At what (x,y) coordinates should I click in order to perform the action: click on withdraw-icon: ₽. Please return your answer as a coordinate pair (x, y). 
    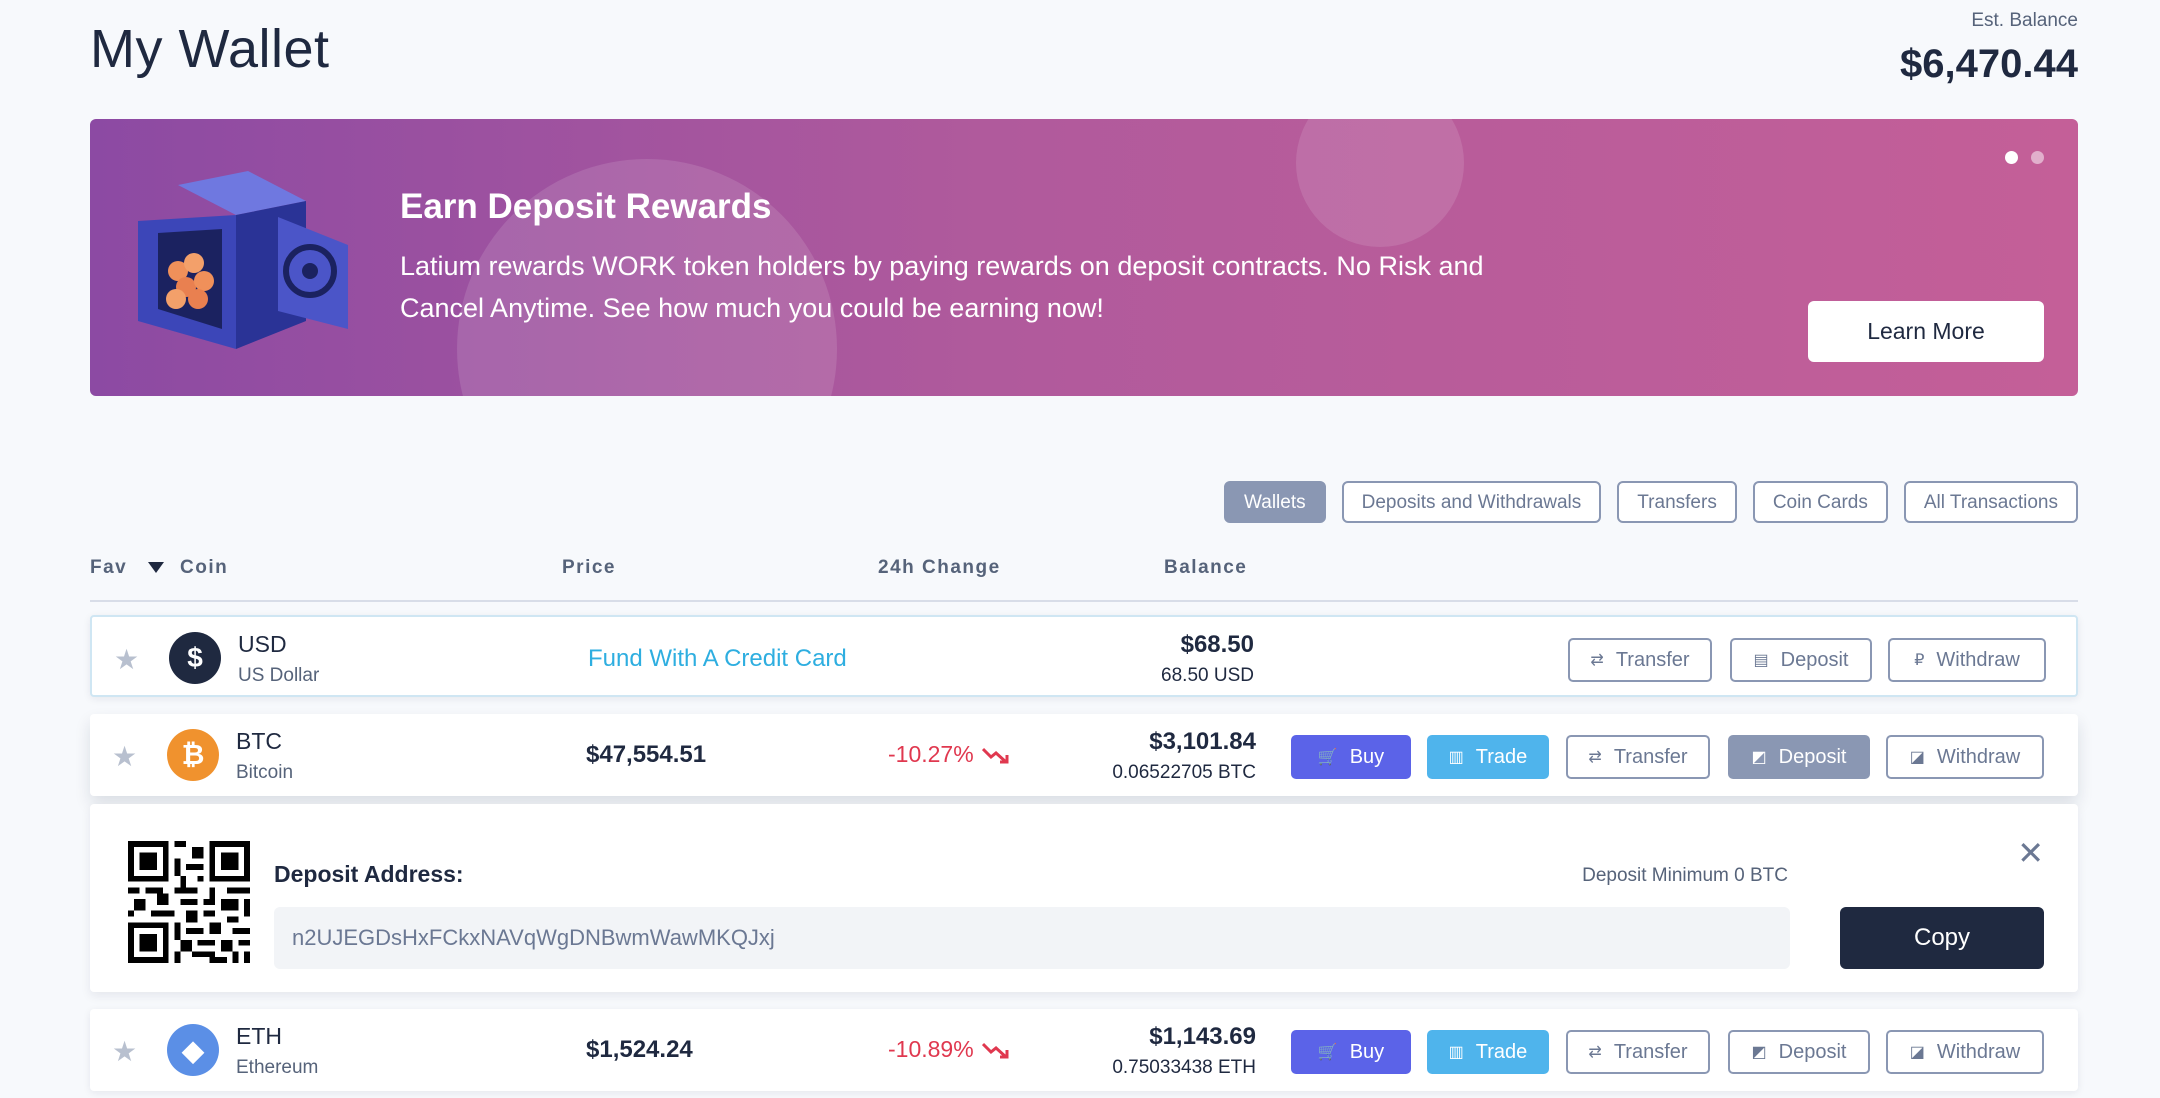
    Looking at the image, I should click on (1919, 660).